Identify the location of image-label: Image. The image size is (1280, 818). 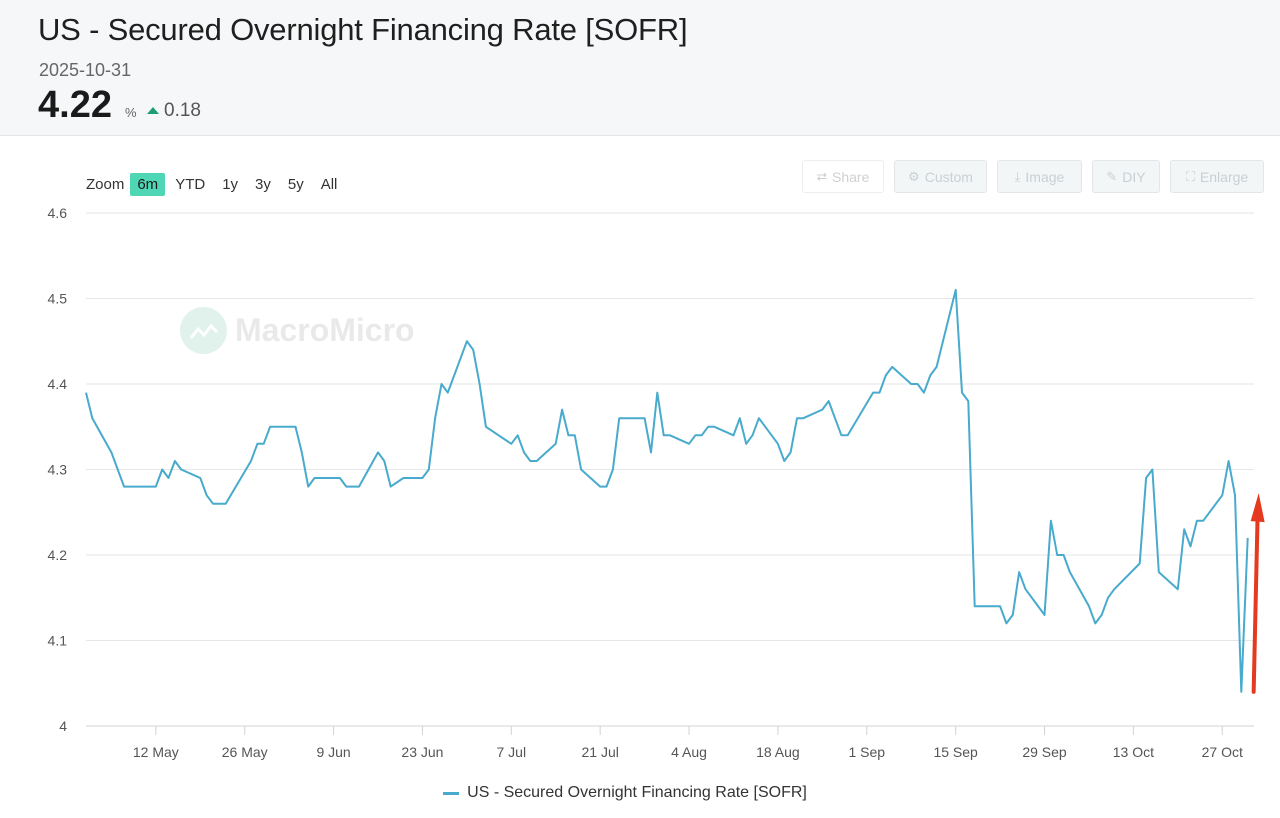
(1045, 176).